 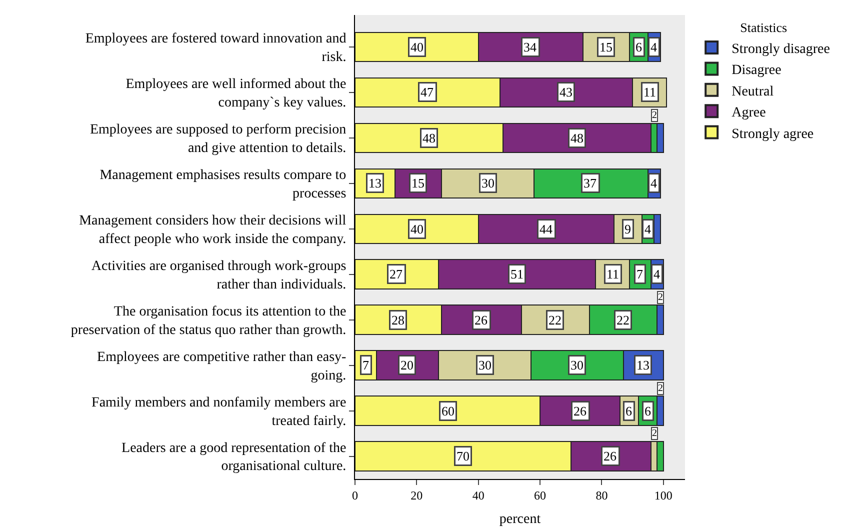 What do you see at coordinates (530, 47) in the screenshot?
I see `data-label: 34` at bounding box center [530, 47].